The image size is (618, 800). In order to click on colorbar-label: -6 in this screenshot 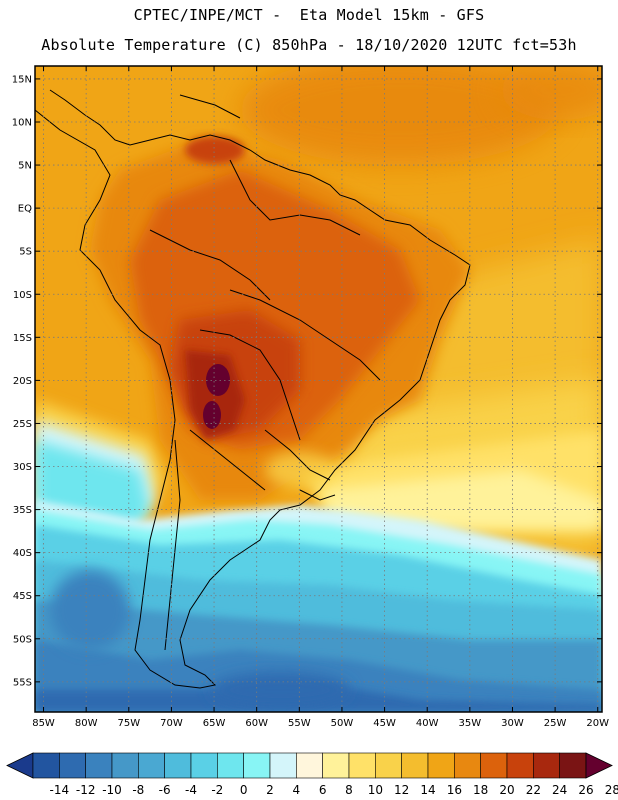, I will do `click(165, 790)`.